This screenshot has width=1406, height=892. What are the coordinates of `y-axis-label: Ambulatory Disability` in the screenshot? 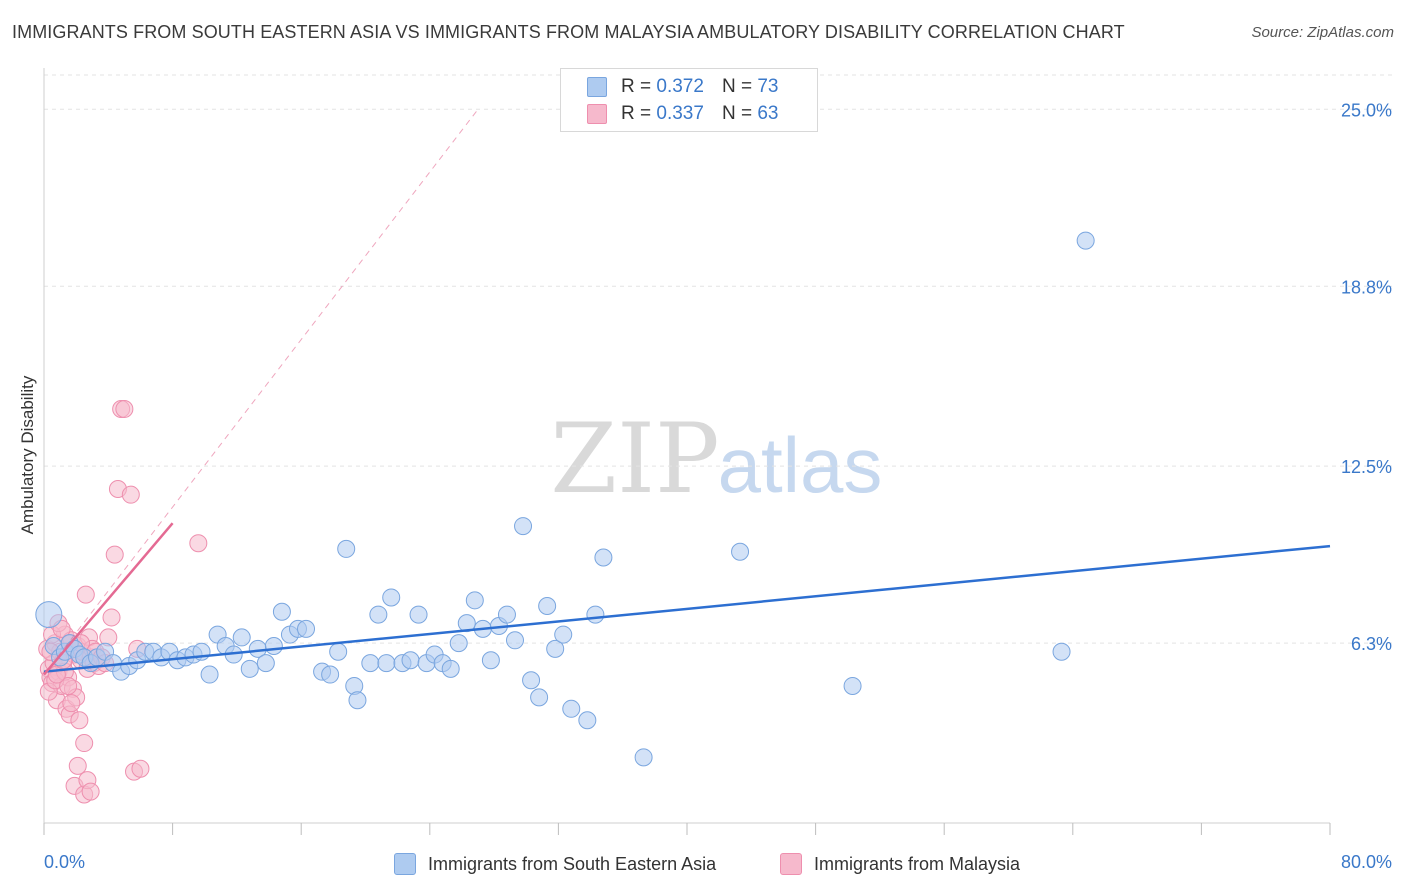 It's located at (27, 455).